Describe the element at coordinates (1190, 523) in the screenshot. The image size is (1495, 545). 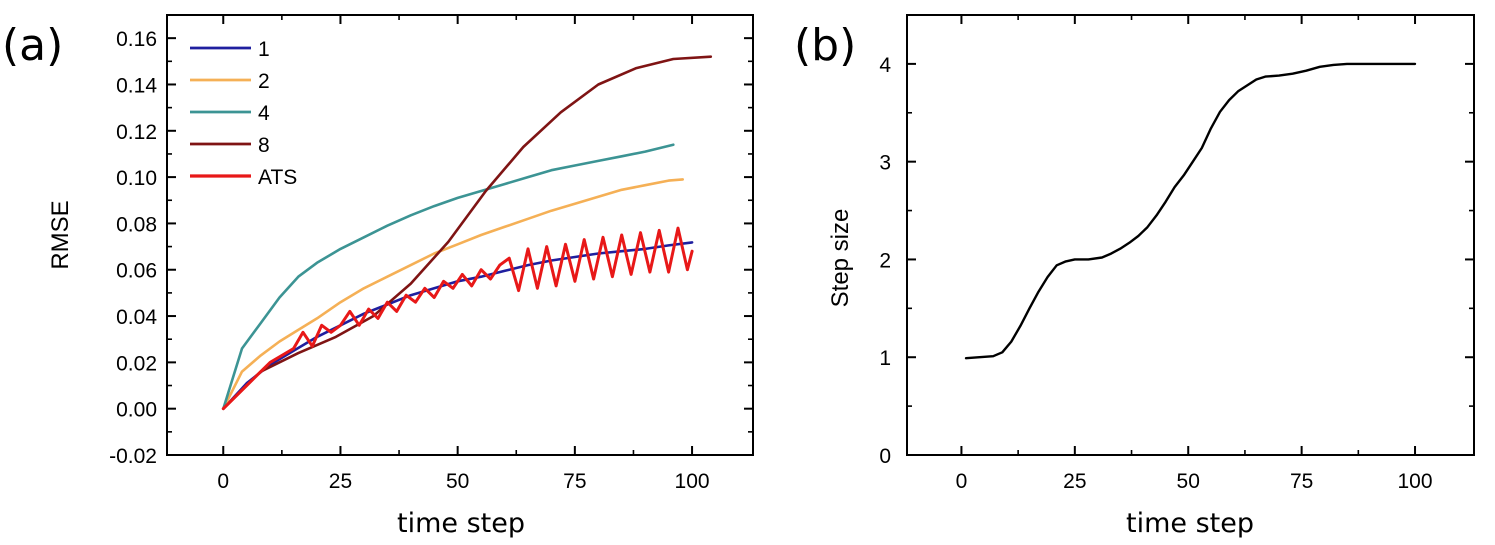
I see `panel-b-x-axis-label: time step` at that location.